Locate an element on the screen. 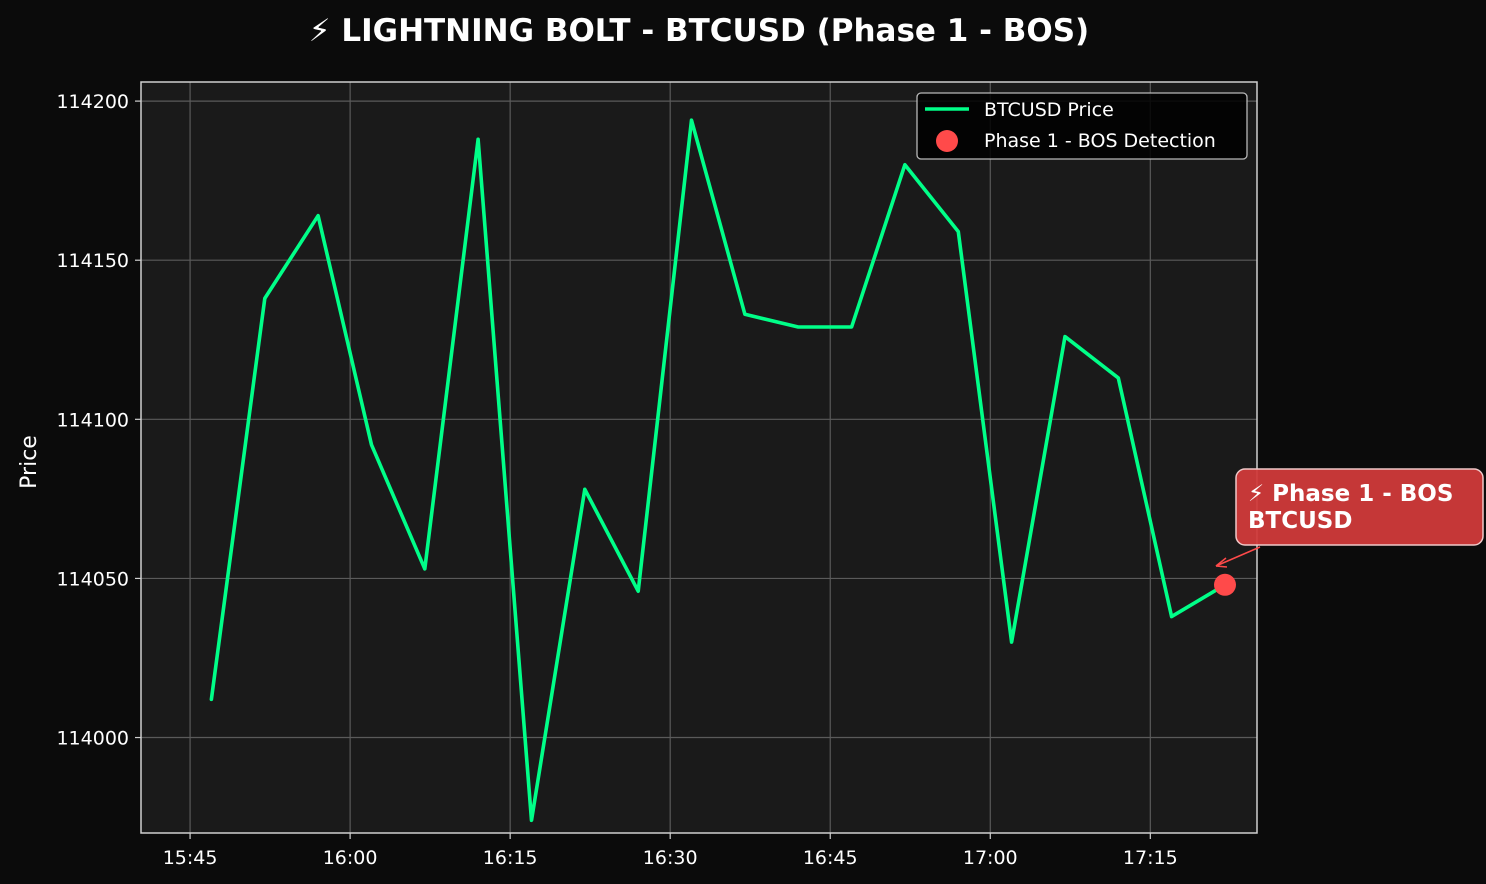 The width and height of the screenshot is (1486, 884). x-tick-label: 16:30 is located at coordinates (670, 858).